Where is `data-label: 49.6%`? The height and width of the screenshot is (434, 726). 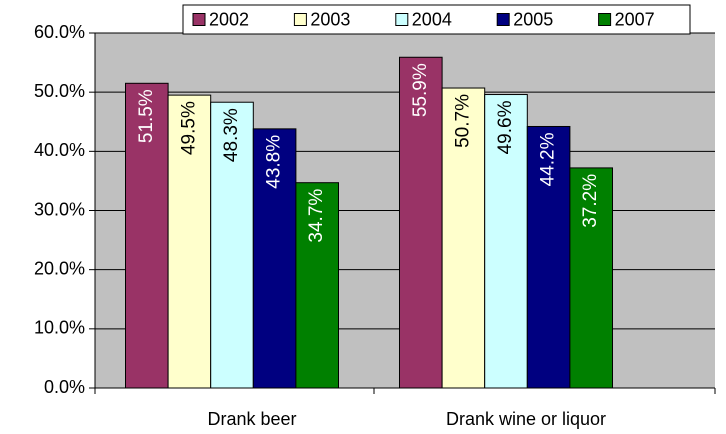 data-label: 49.6% is located at coordinates (505, 127).